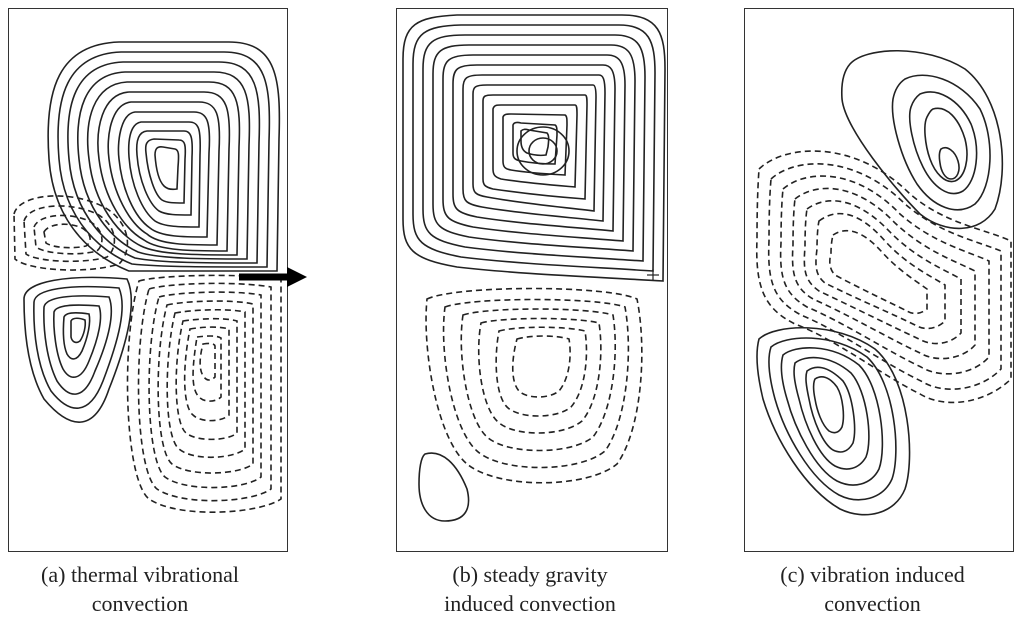 This screenshot has height=619, width=1015. What do you see at coordinates (140, 603) in the screenshot?
I see `panel-a-caption-line2: convection` at bounding box center [140, 603].